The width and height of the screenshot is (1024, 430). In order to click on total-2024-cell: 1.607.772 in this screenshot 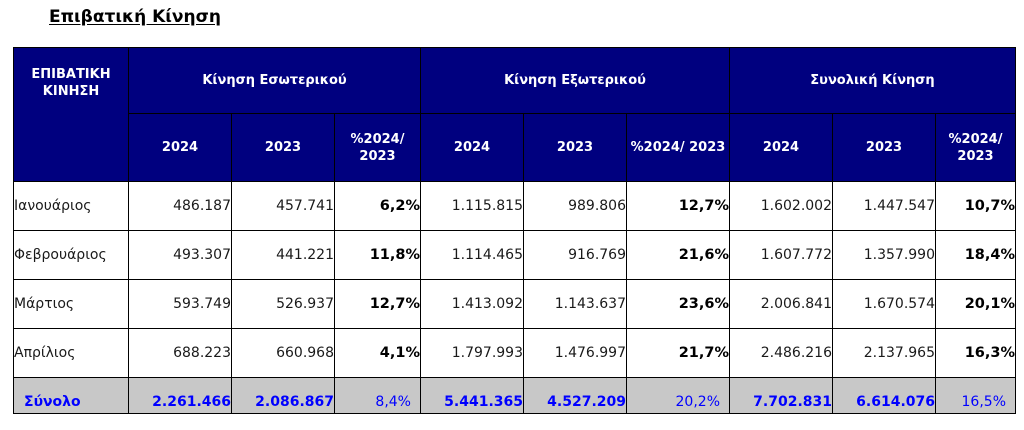, I will do `click(781, 255)`.